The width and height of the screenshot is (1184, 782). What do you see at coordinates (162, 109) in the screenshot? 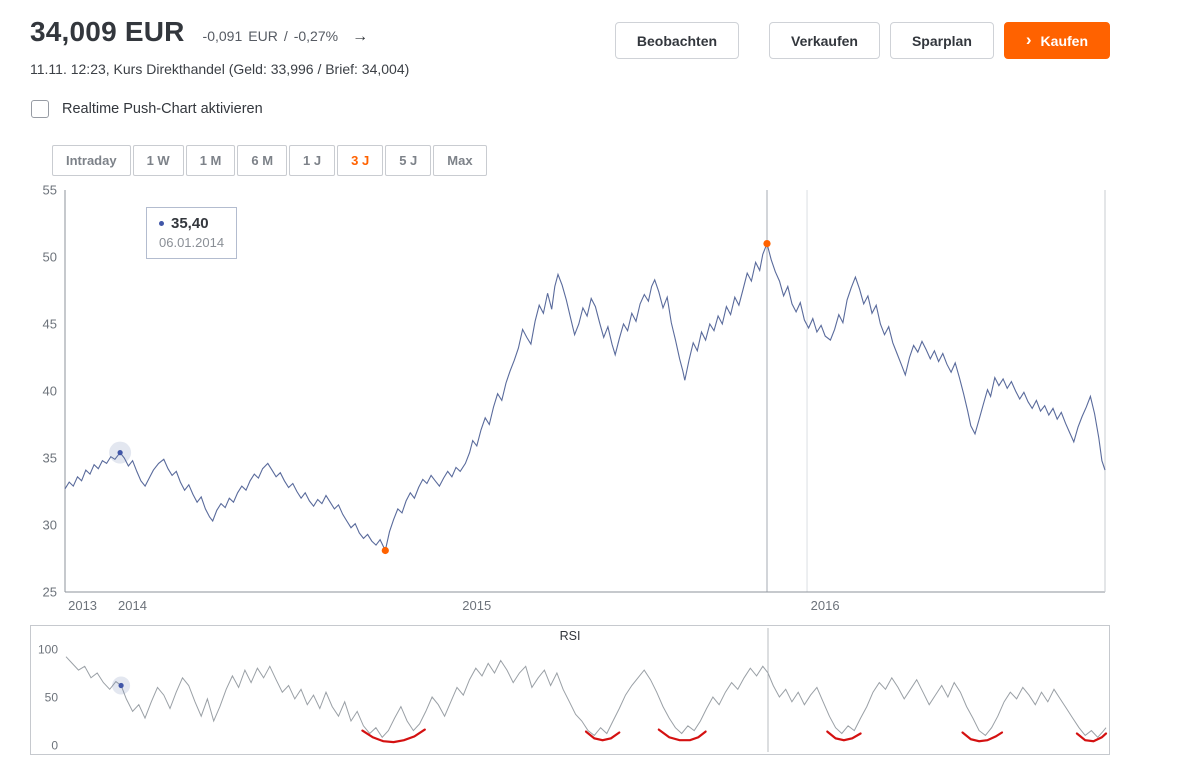
I see `realtime-label: Realtime Push-Chart aktivieren` at bounding box center [162, 109].